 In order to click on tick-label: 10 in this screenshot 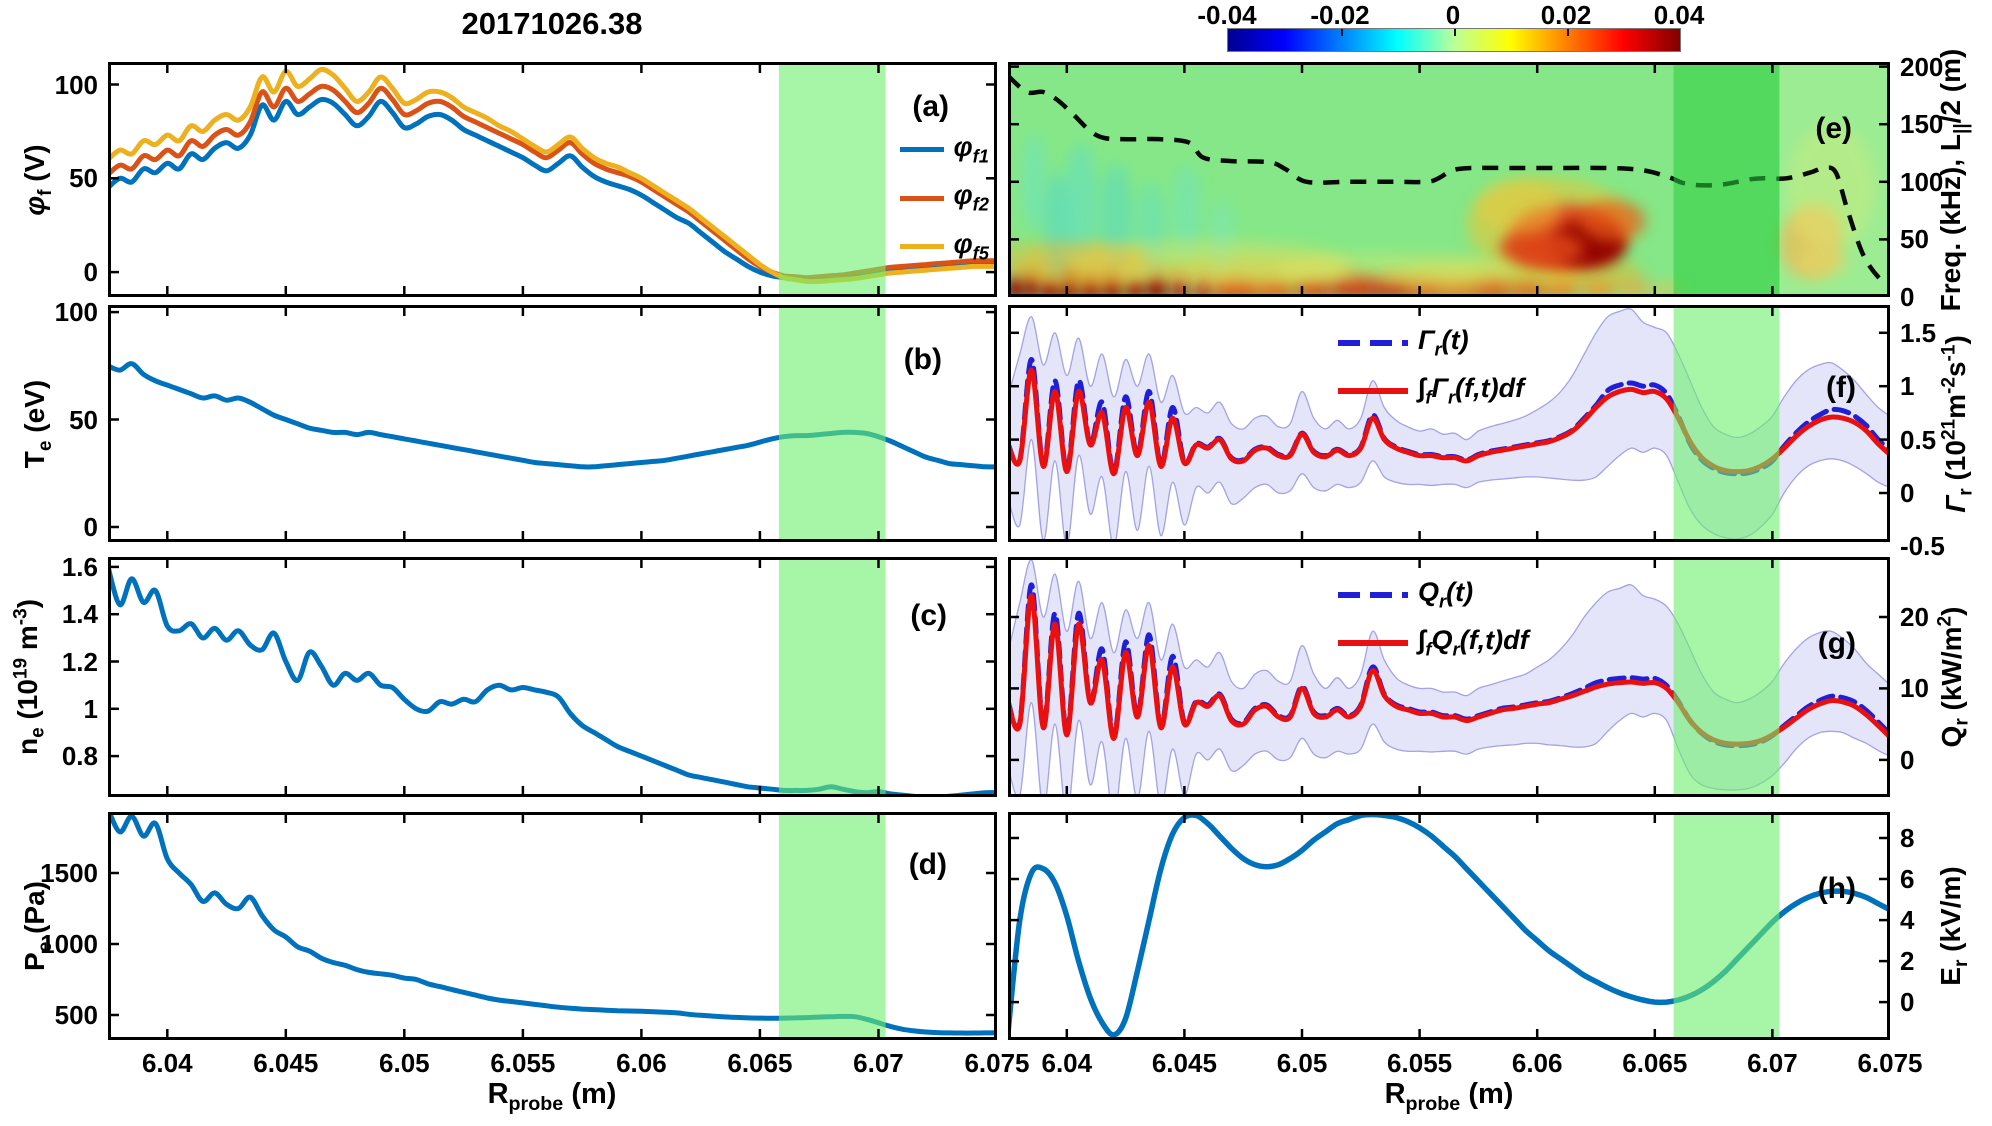, I will do `click(1914, 688)`.